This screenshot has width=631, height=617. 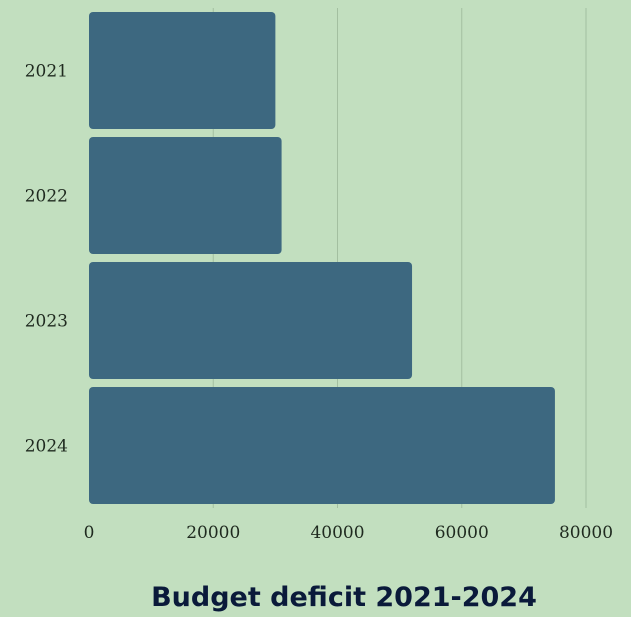 What do you see at coordinates (46, 197) in the screenshot?
I see `y-tick-label-2022: 2022` at bounding box center [46, 197].